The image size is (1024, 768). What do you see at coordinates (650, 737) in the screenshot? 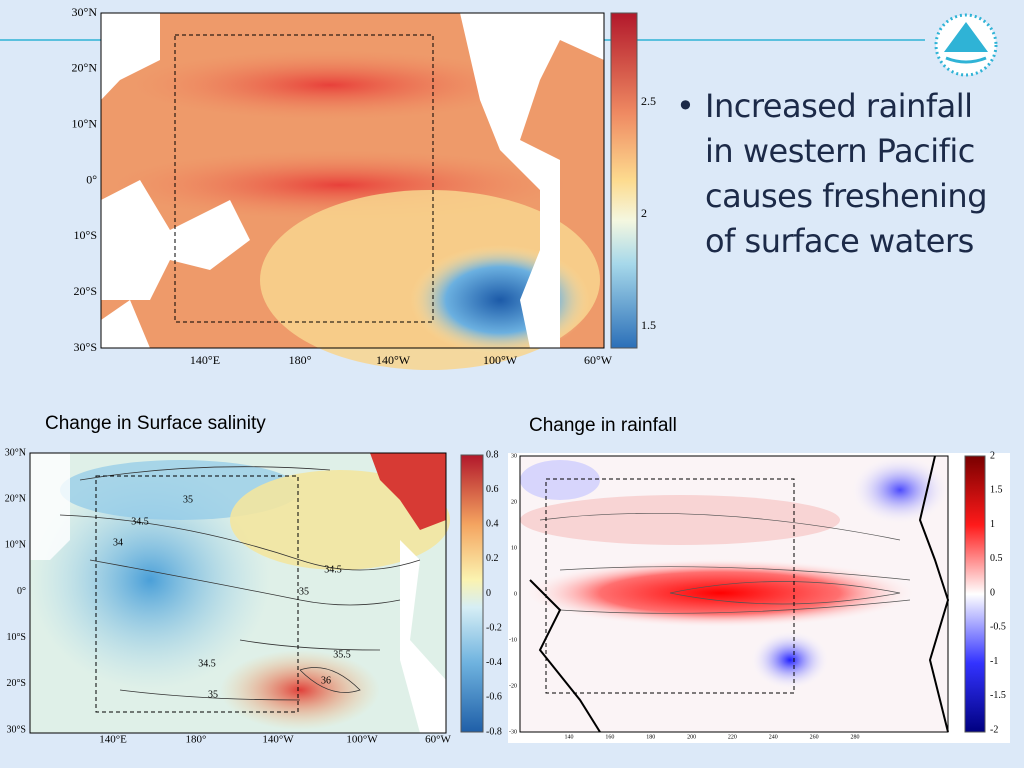
I see `x-tick-label: 180` at bounding box center [650, 737].